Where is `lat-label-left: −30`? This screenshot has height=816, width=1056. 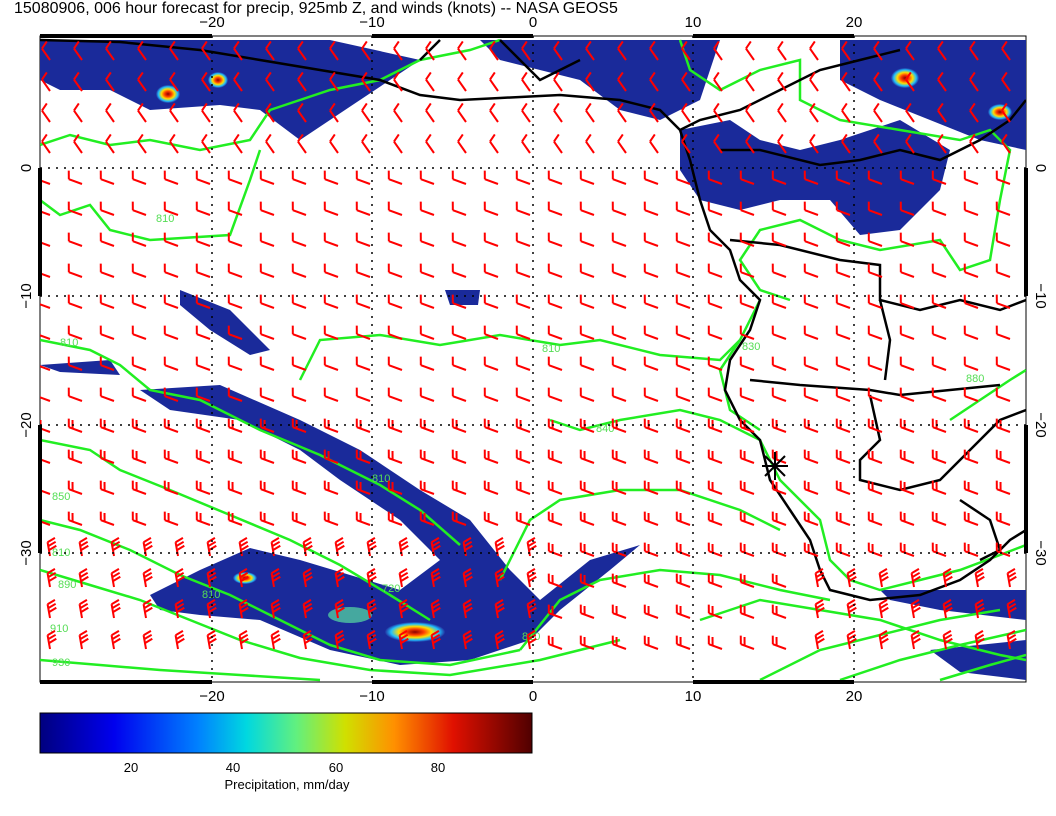
lat-label-left: −30 is located at coordinates (26, 552).